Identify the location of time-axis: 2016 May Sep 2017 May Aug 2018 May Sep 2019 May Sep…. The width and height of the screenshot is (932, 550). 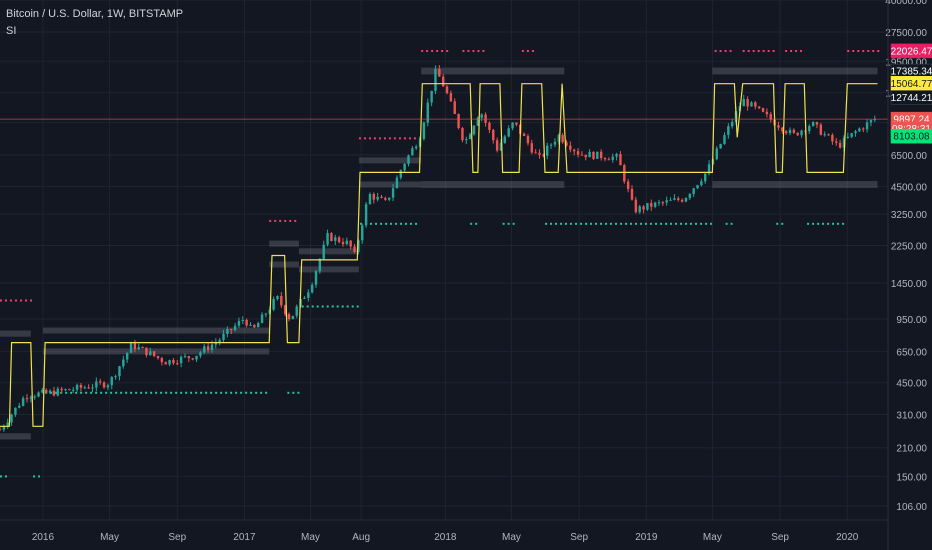
(444, 531).